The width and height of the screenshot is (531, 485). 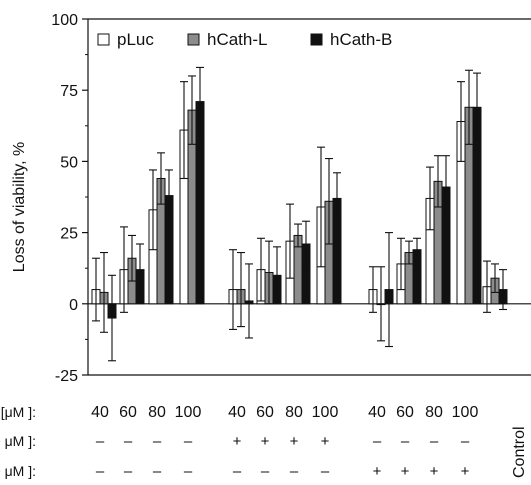 I want to click on legend-label: pLuc, so click(x=135, y=39).